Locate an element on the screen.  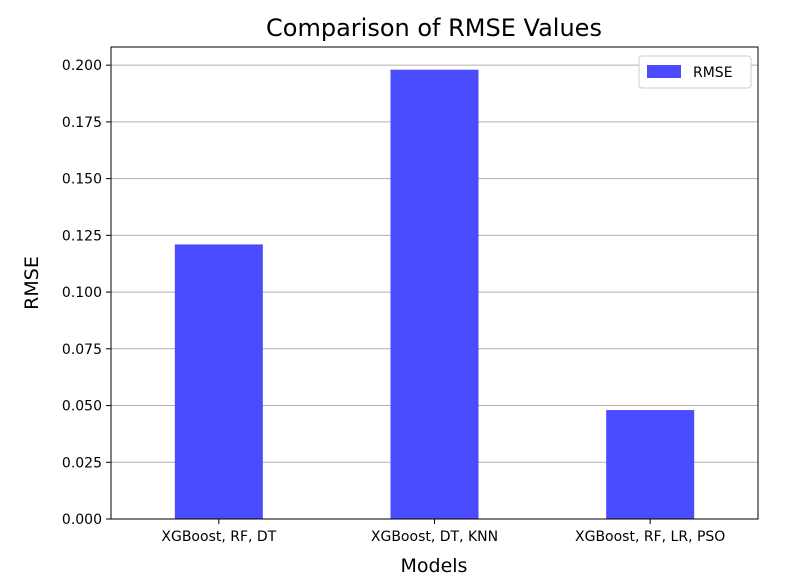
chart-title: Comparison of RMSE Values is located at coordinates (434, 28).